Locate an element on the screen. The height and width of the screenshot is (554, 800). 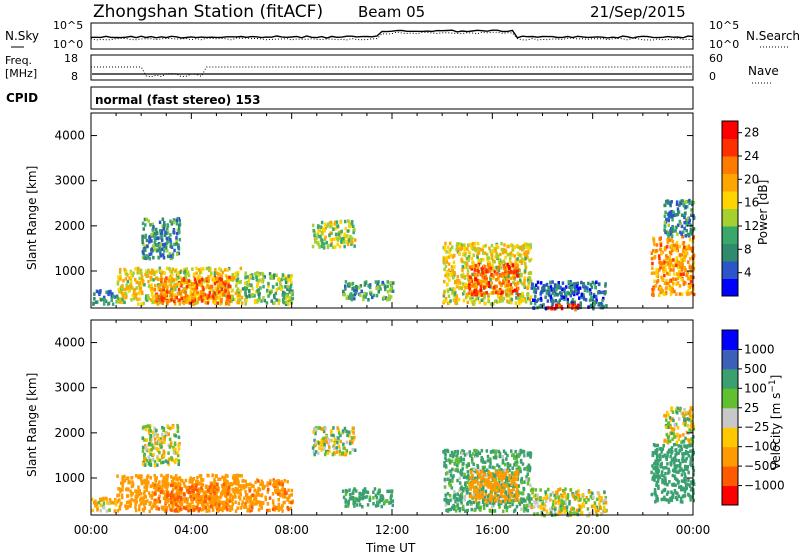
nsky-panel is located at coordinates (392, 36).